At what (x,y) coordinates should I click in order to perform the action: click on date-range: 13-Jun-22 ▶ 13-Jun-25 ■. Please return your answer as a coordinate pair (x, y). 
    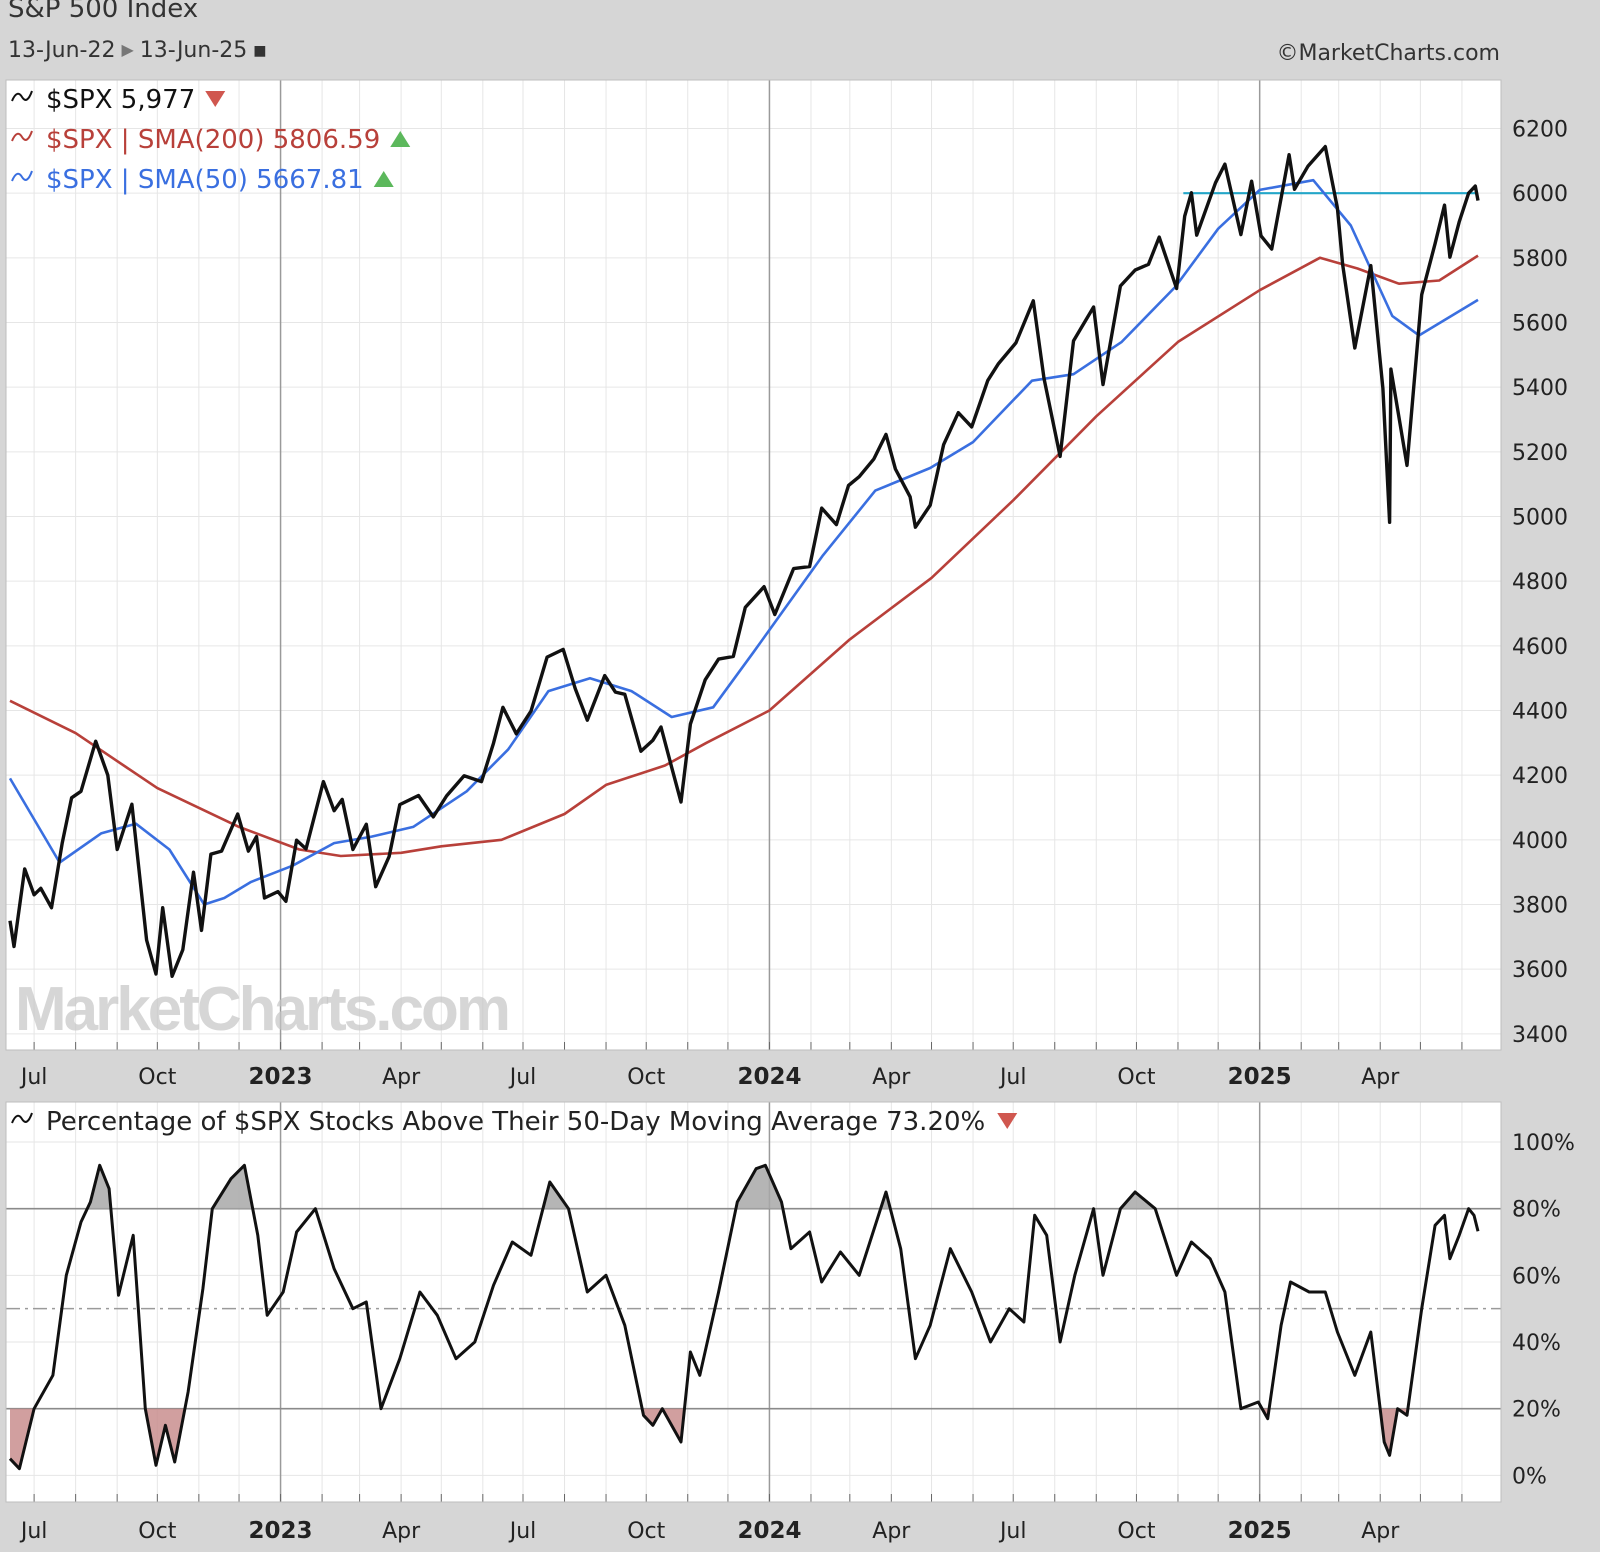
    Looking at the image, I should click on (137, 50).